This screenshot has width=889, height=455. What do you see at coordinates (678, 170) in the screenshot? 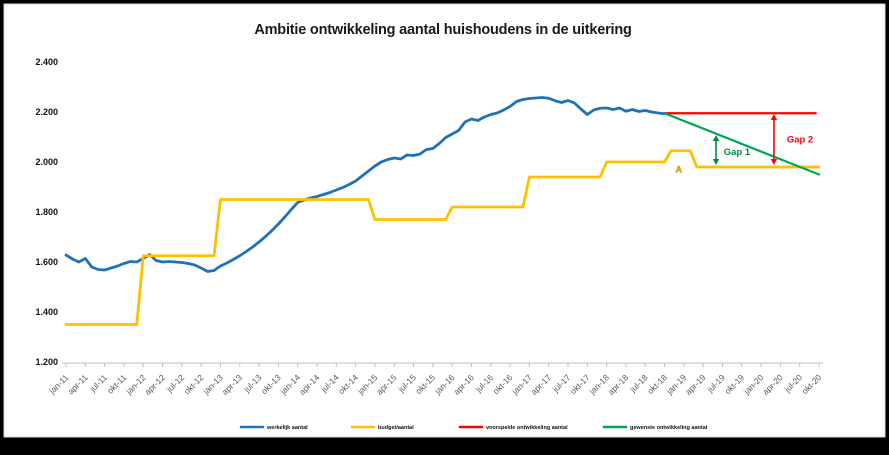
I see `marker-a-label: A` at bounding box center [678, 170].